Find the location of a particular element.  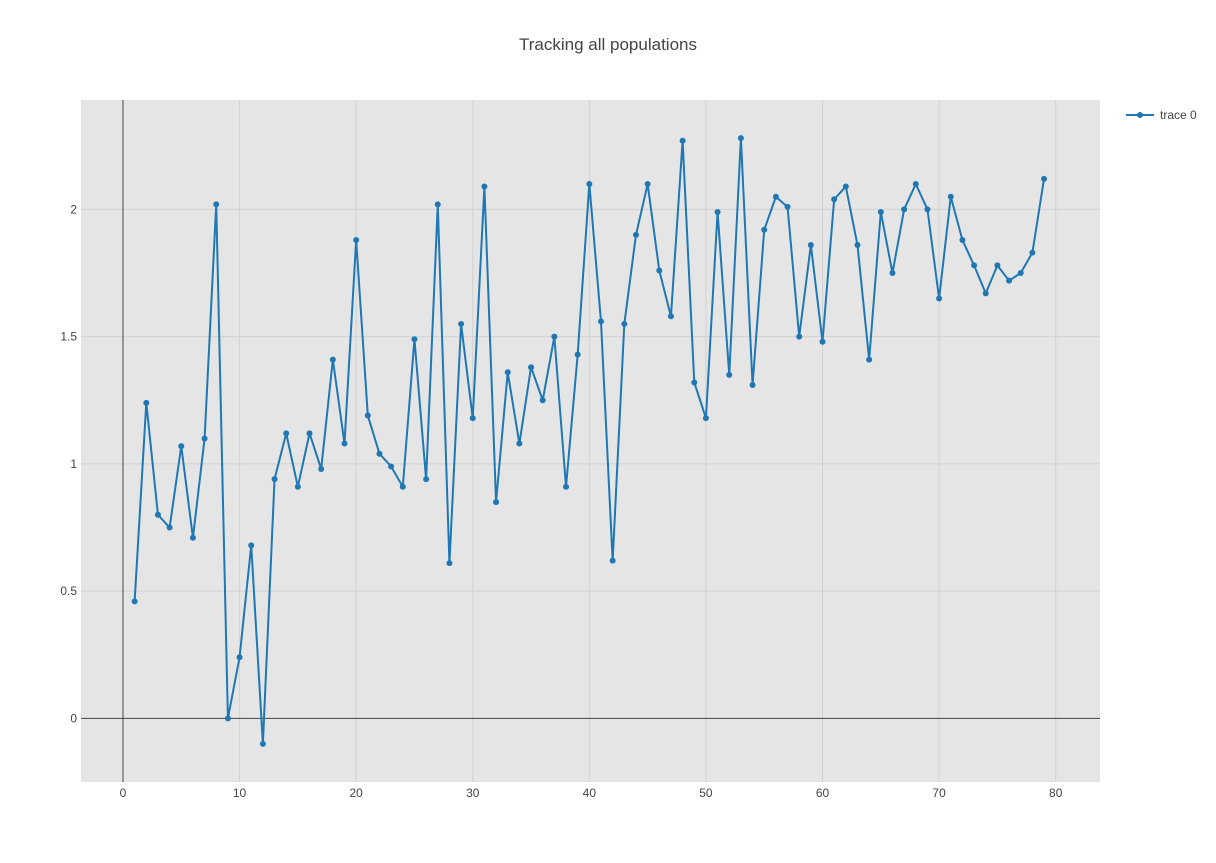

x-tick-label: 10 is located at coordinates (240, 793).